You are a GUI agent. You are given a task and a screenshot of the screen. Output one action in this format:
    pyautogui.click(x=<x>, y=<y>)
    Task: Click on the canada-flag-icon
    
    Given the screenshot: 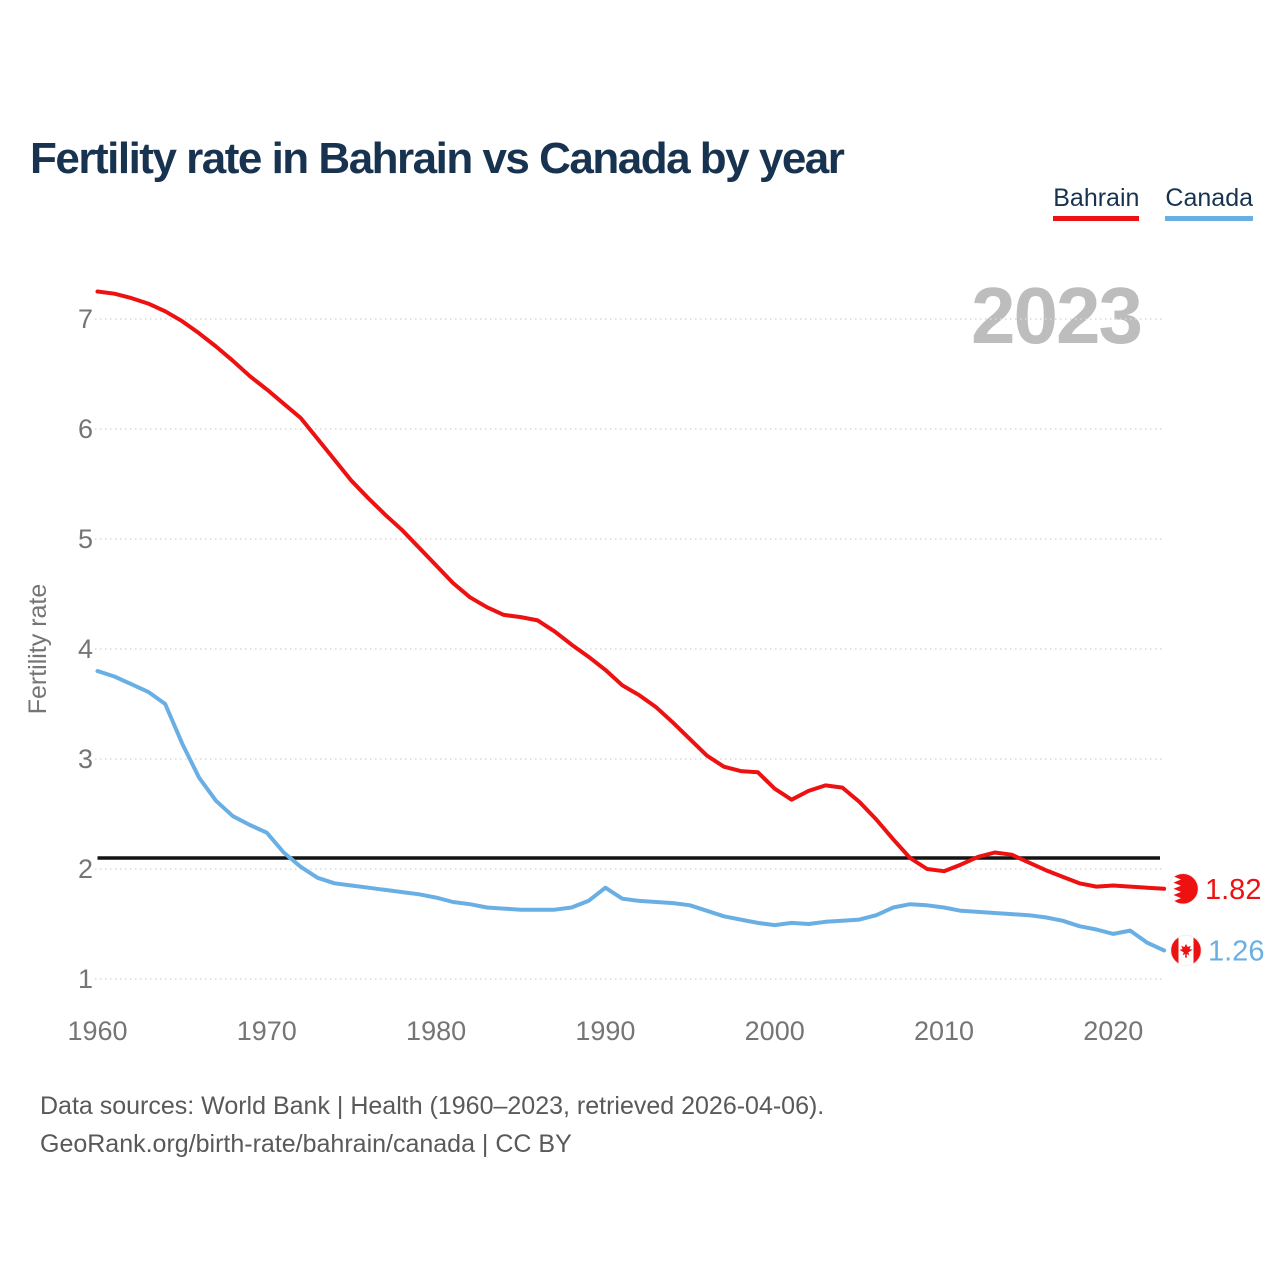 What is the action you would take?
    pyautogui.click(x=1186, y=950)
    